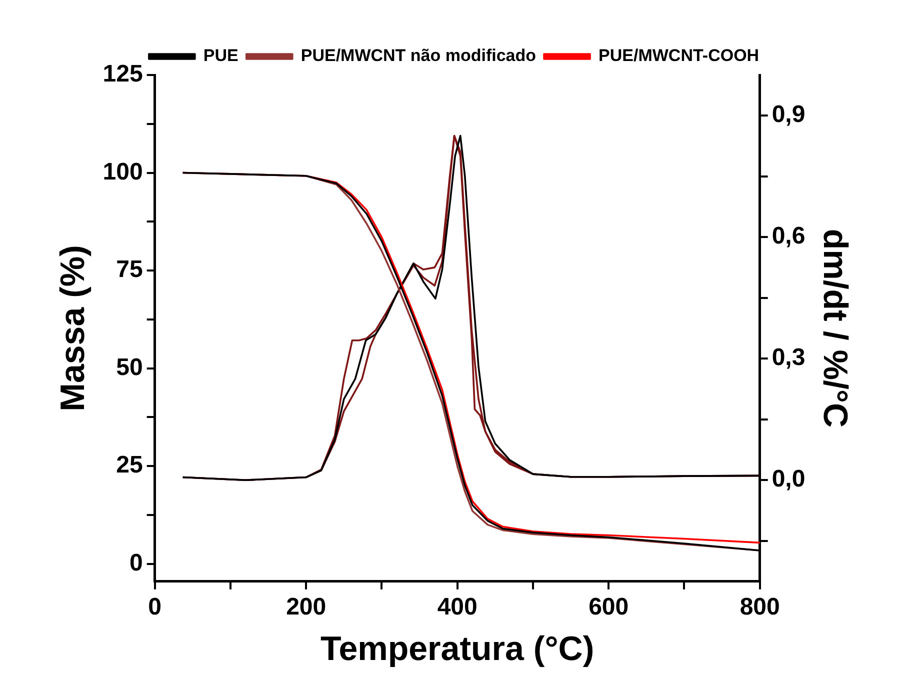  What do you see at coordinates (306, 606) in the screenshot?
I see `x-tick-label: 200` at bounding box center [306, 606].